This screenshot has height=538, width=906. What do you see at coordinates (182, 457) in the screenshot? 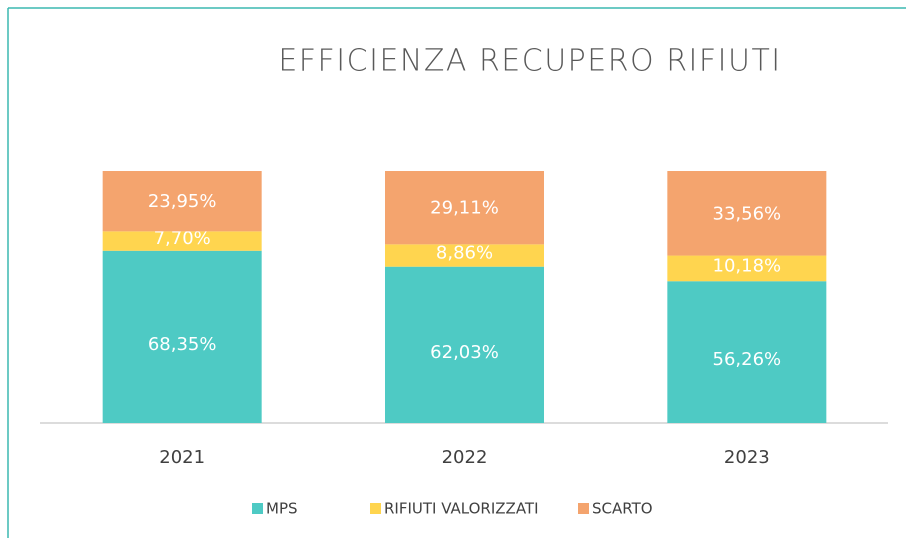
I see `x-tick-label: 2021` at bounding box center [182, 457].